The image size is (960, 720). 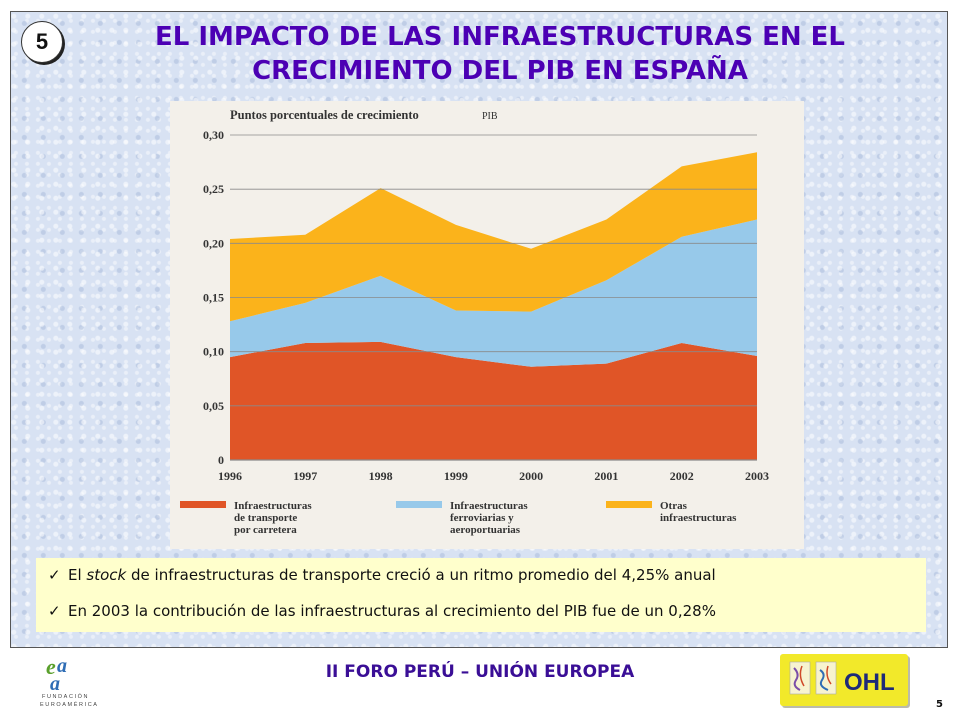 I want to click on legend-label: aeroportuarias, so click(x=485, y=530).